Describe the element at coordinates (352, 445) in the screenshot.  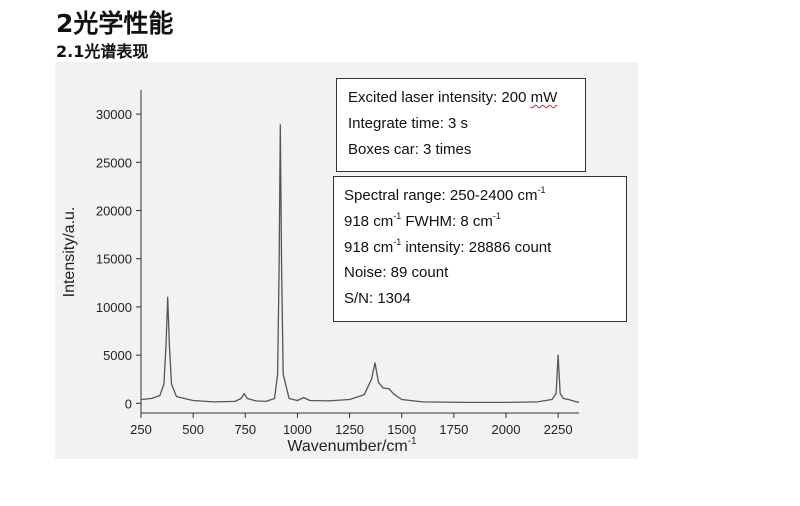
I see `x-axis-label: Wavenumber/cm-1` at that location.